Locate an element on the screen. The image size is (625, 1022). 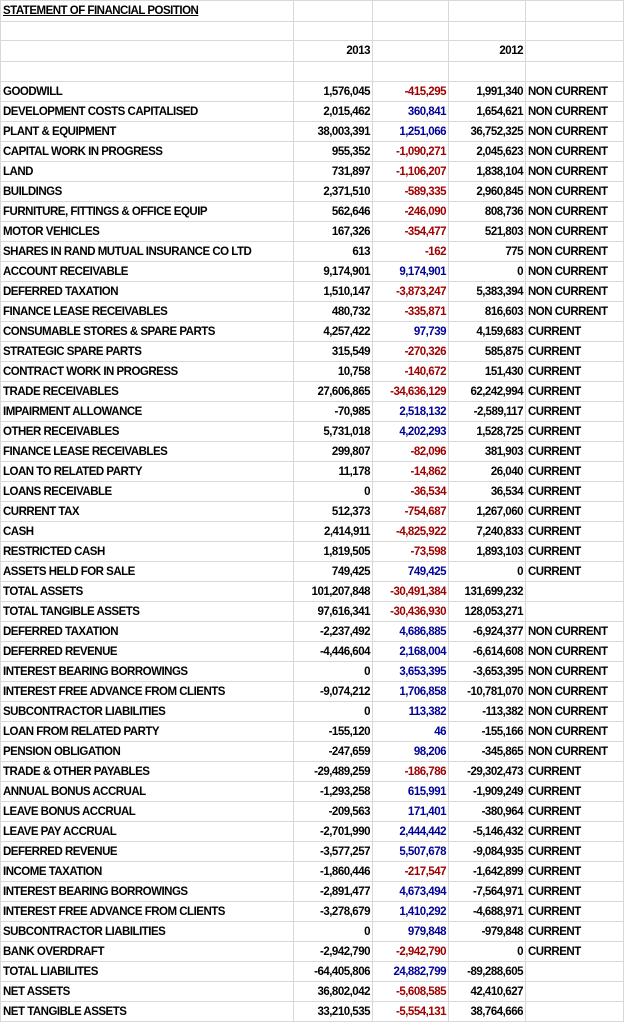
change: 2,518,132 is located at coordinates (410, 411).